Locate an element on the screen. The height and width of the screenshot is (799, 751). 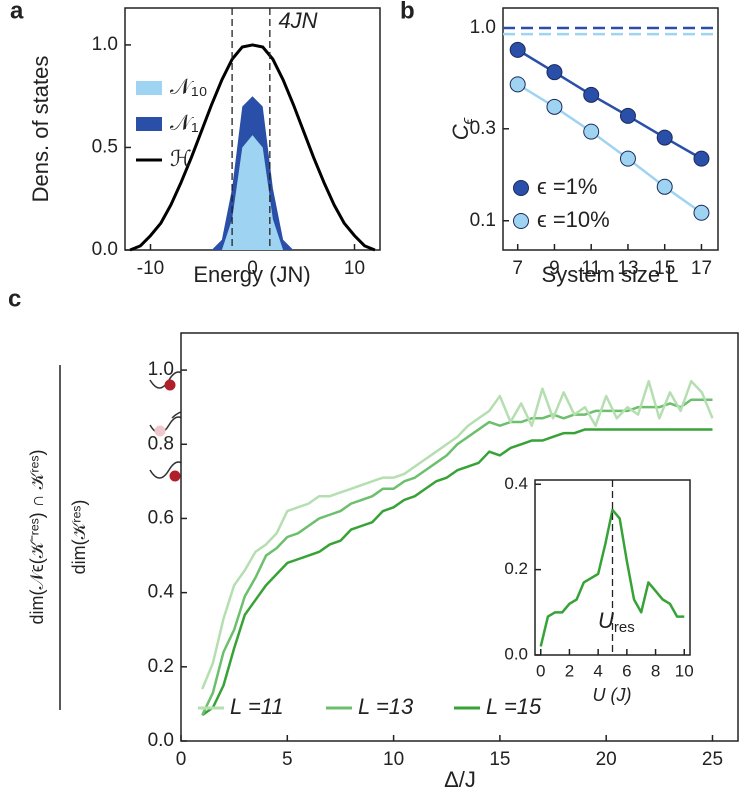
plot: 0 2 4 6 8 10 0.0 0.2 0.4 is located at coordinates (598, 577).